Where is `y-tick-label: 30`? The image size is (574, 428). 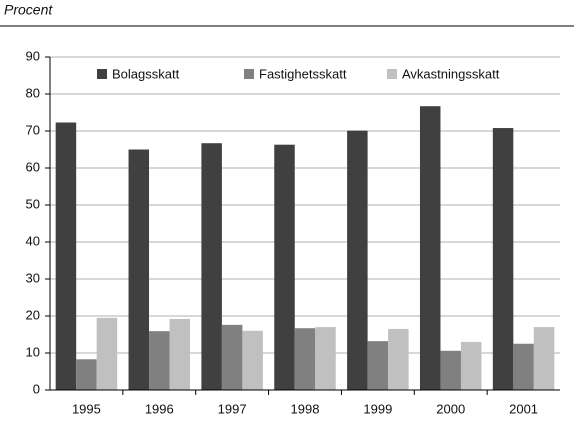
y-tick-label: 30 is located at coordinates (33, 277).